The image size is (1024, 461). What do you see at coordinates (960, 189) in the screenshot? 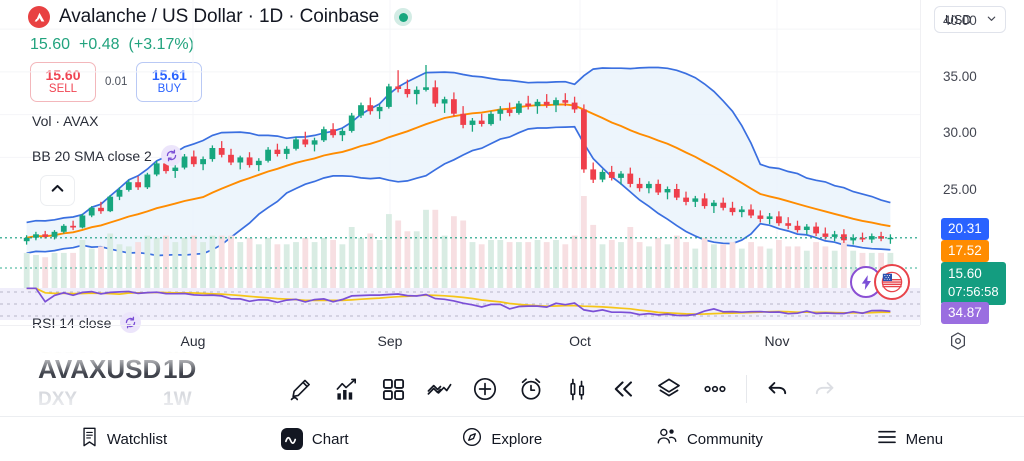
I see `price-tick: 25.00` at bounding box center [960, 189].